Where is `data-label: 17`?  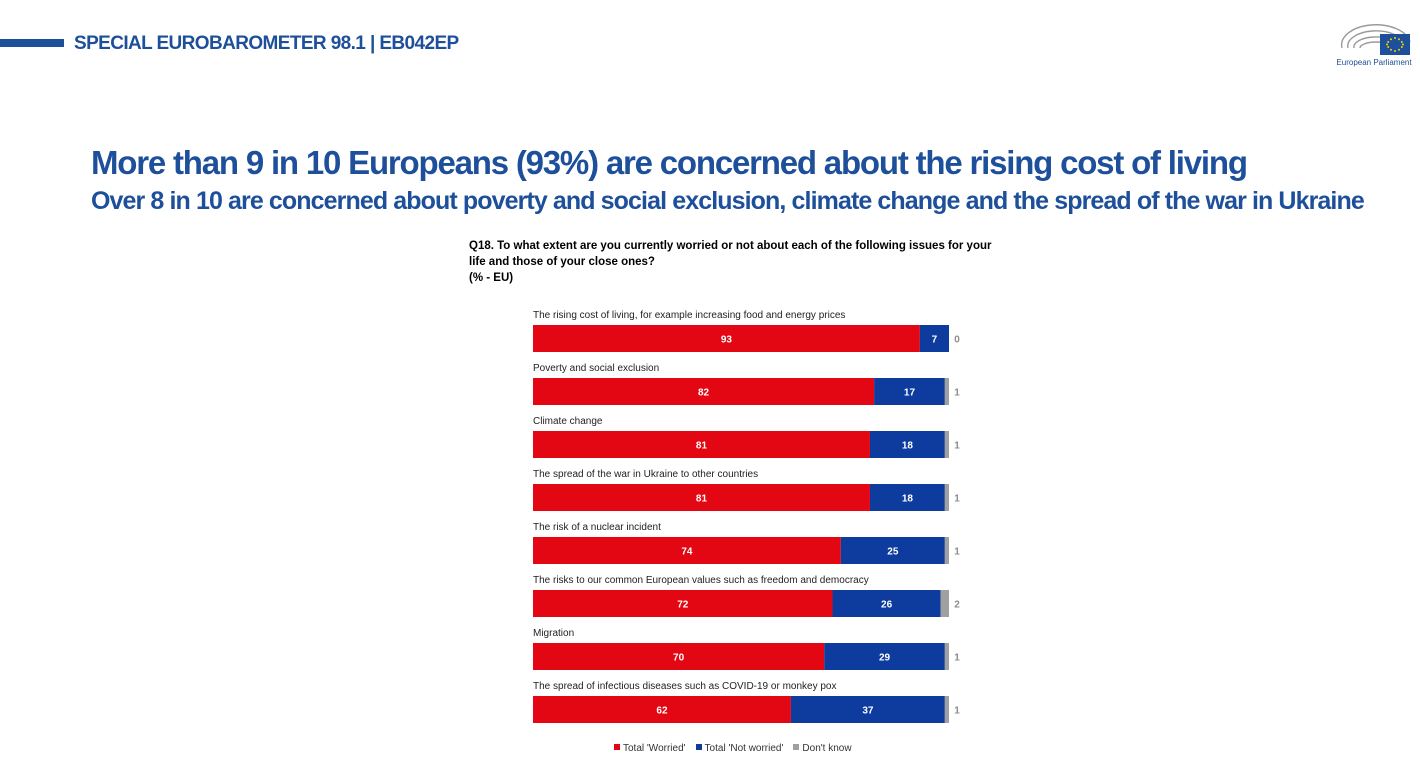 data-label: 17 is located at coordinates (910, 393).